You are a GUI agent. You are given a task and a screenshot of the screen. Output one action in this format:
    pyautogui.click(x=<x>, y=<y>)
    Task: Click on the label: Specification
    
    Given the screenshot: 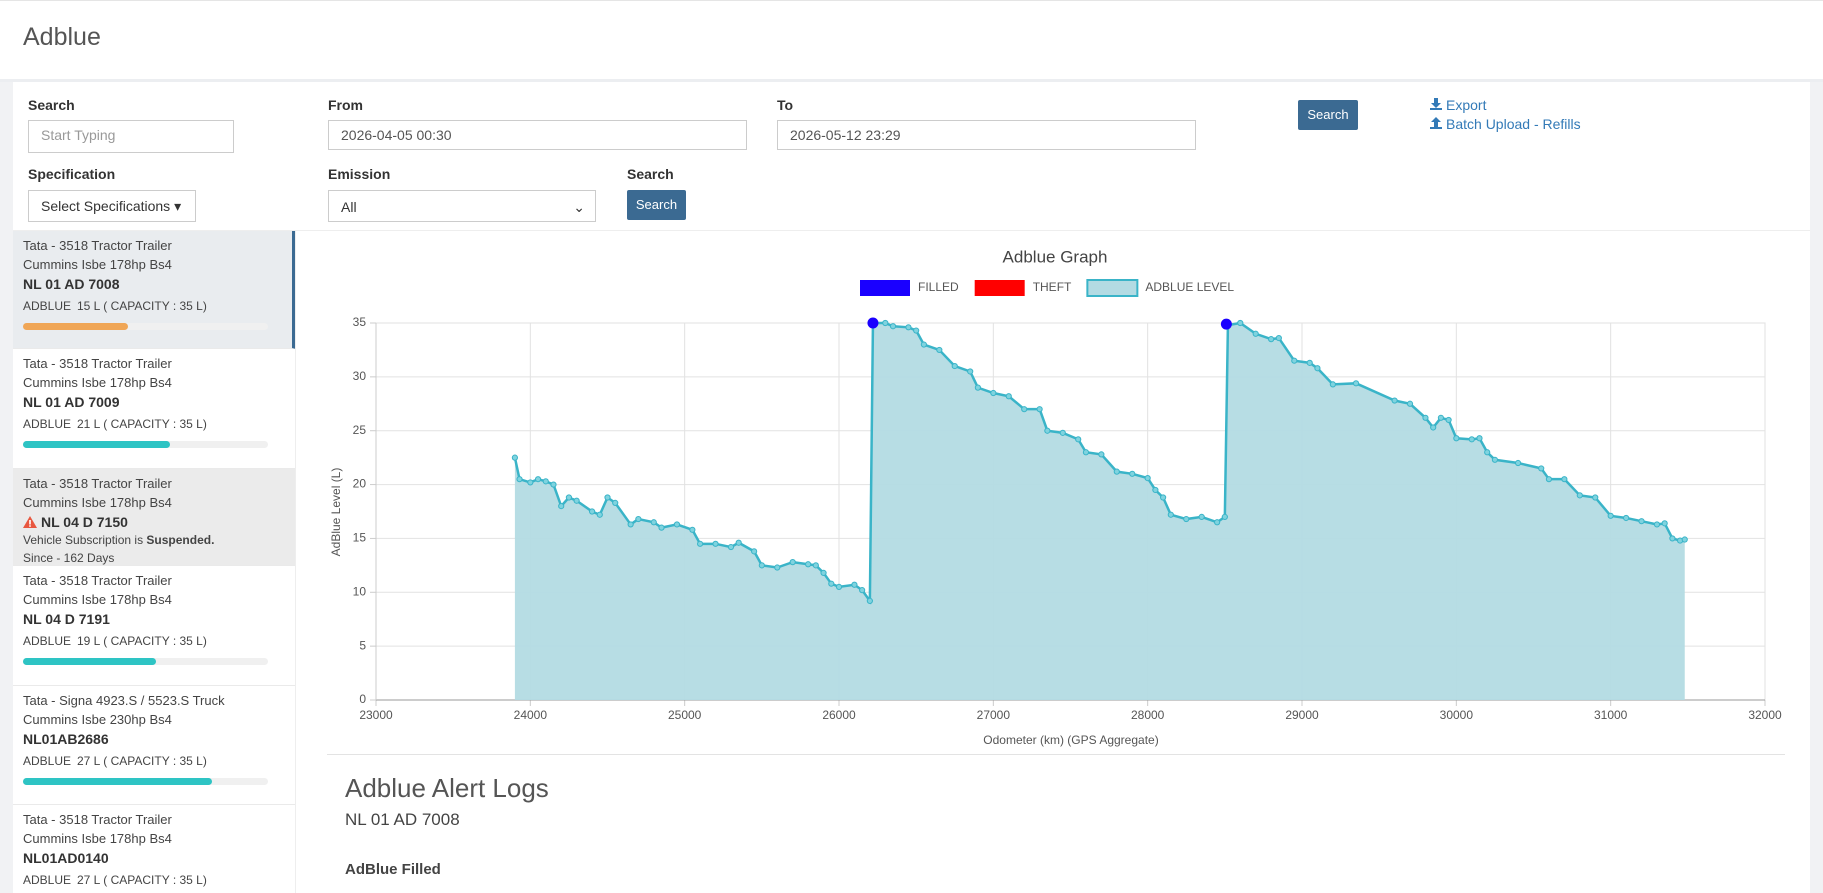 What is the action you would take?
    pyautogui.click(x=72, y=174)
    